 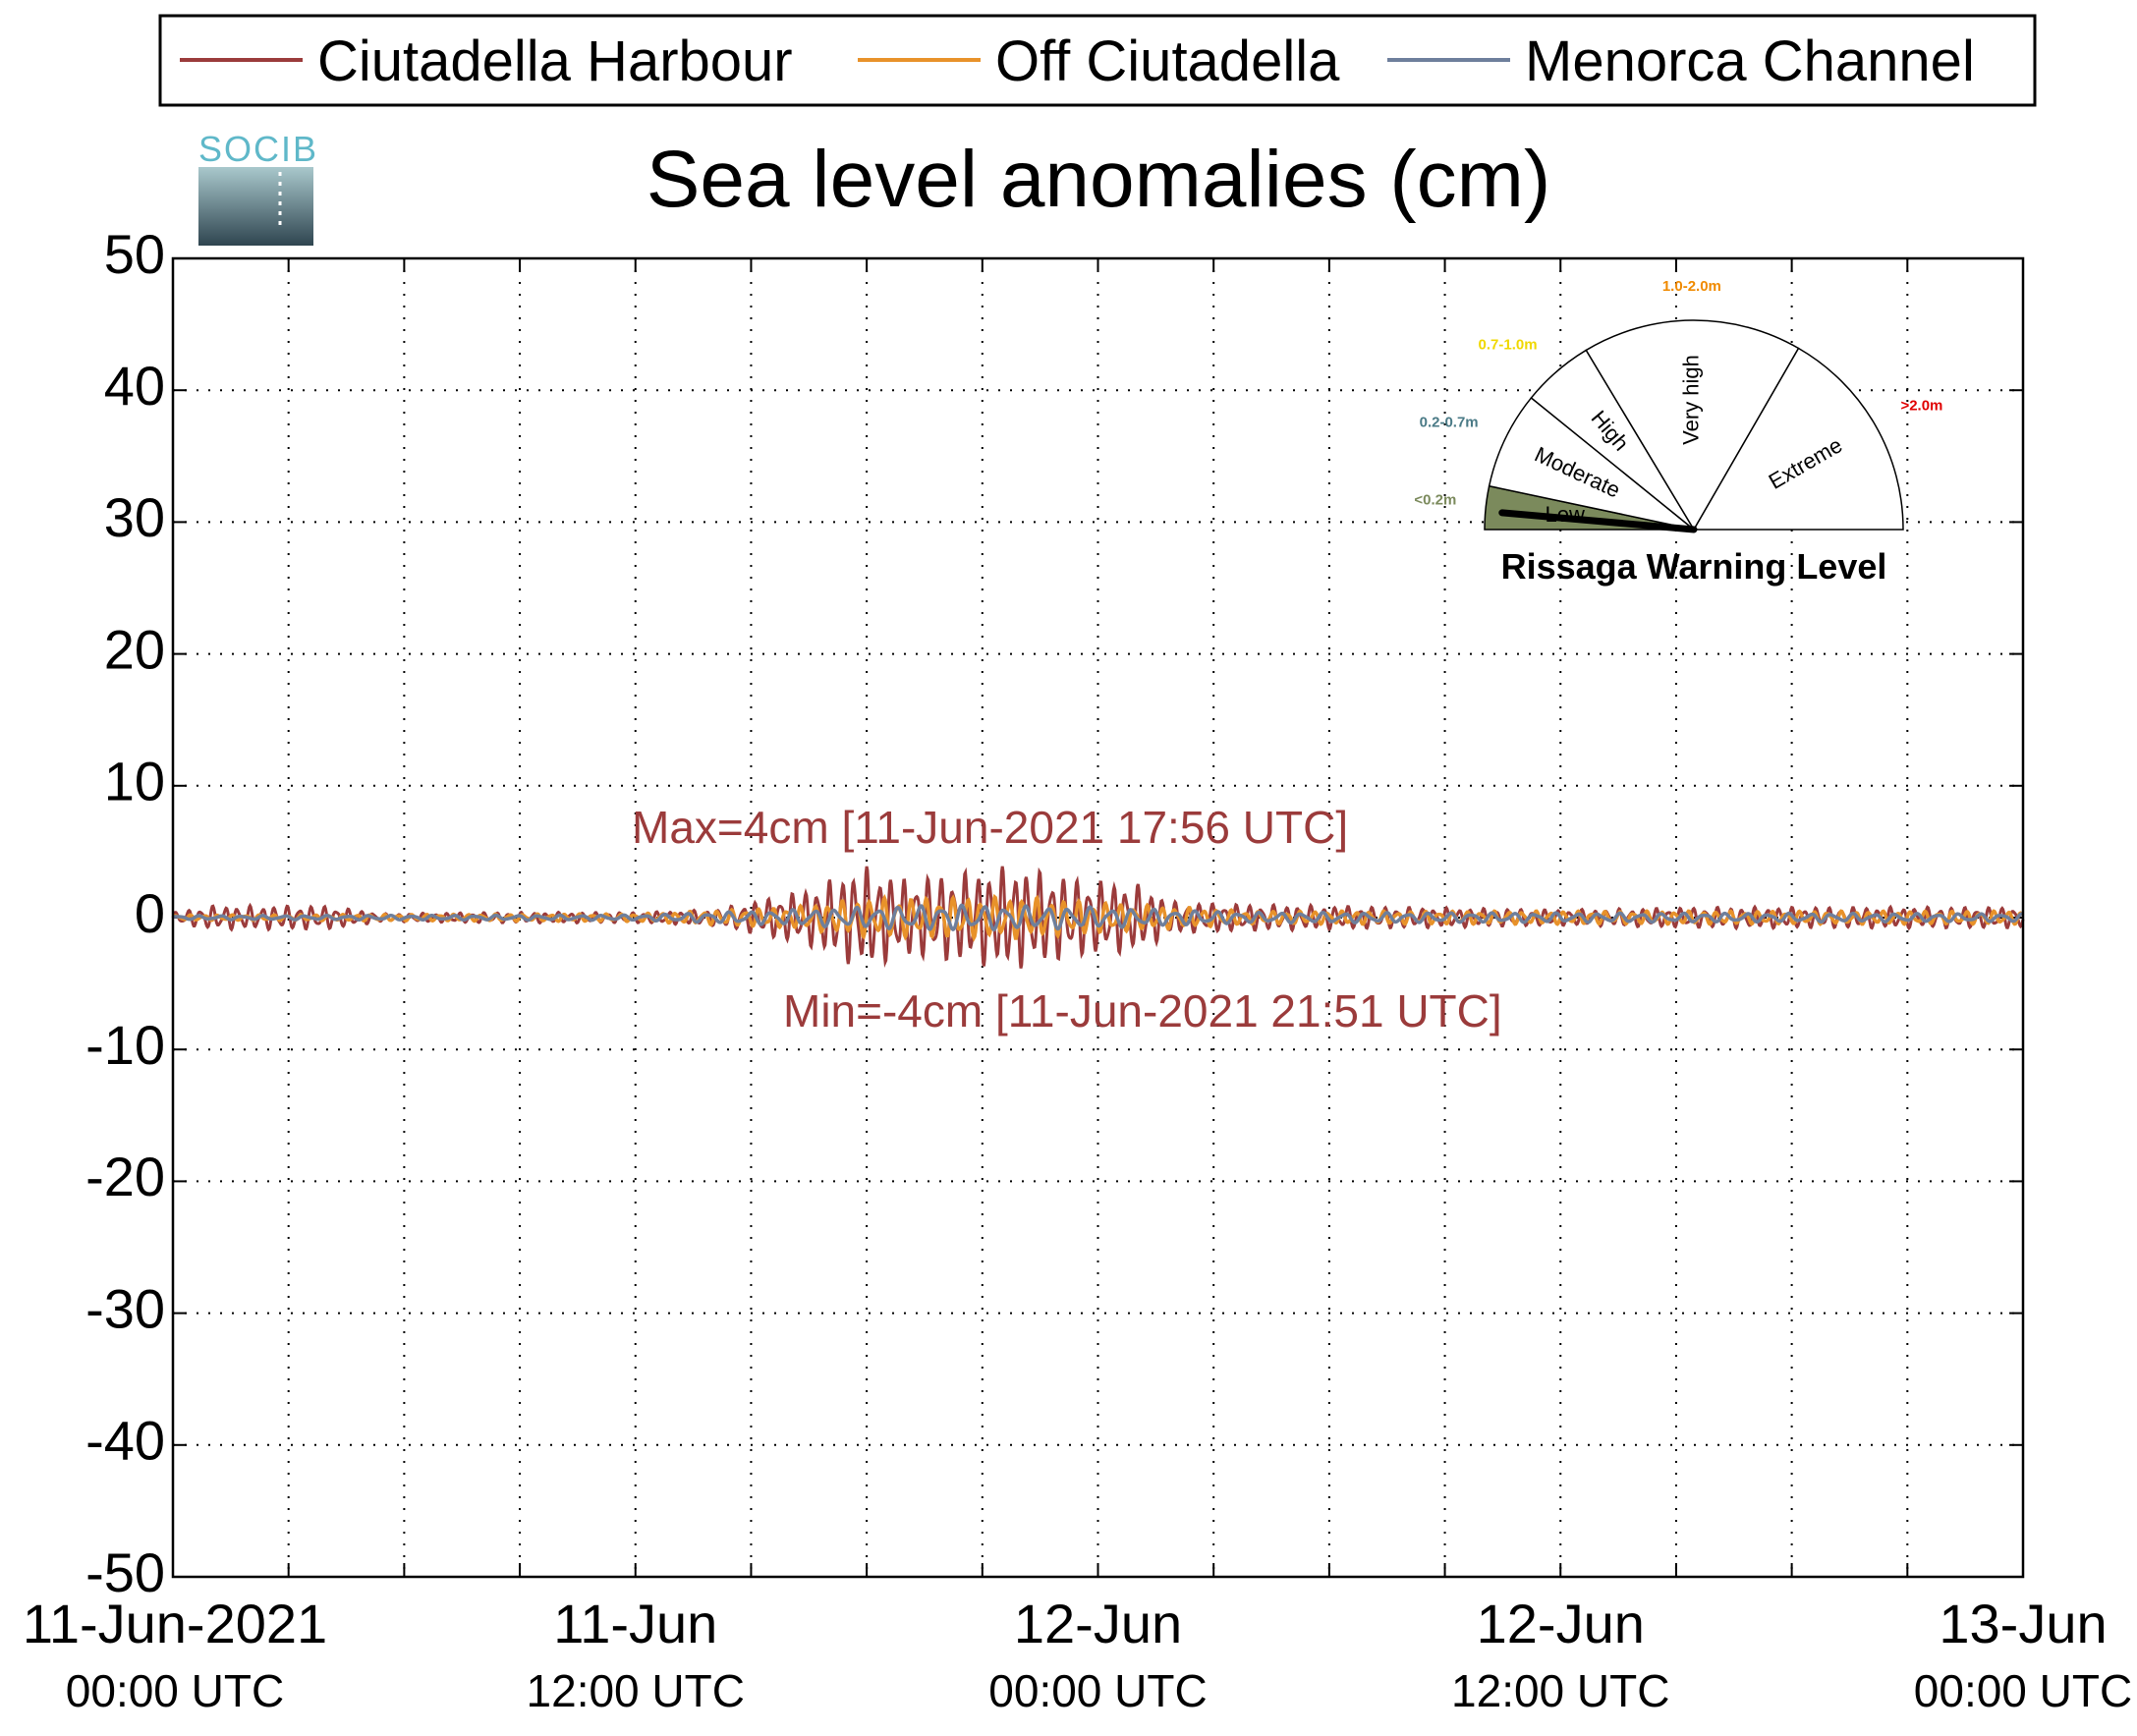 What do you see at coordinates (125, 1176) in the screenshot?
I see `y-tick-label: -20` at bounding box center [125, 1176].